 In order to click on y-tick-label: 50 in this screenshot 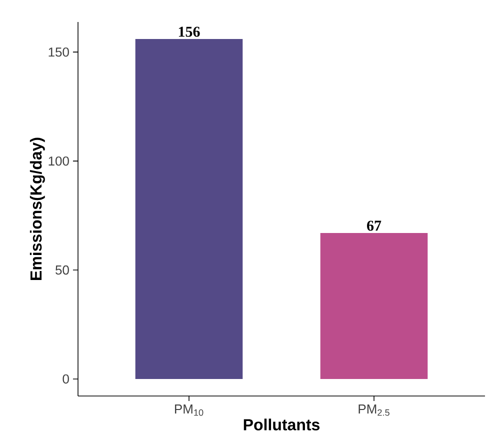, I will do `click(62, 270)`.